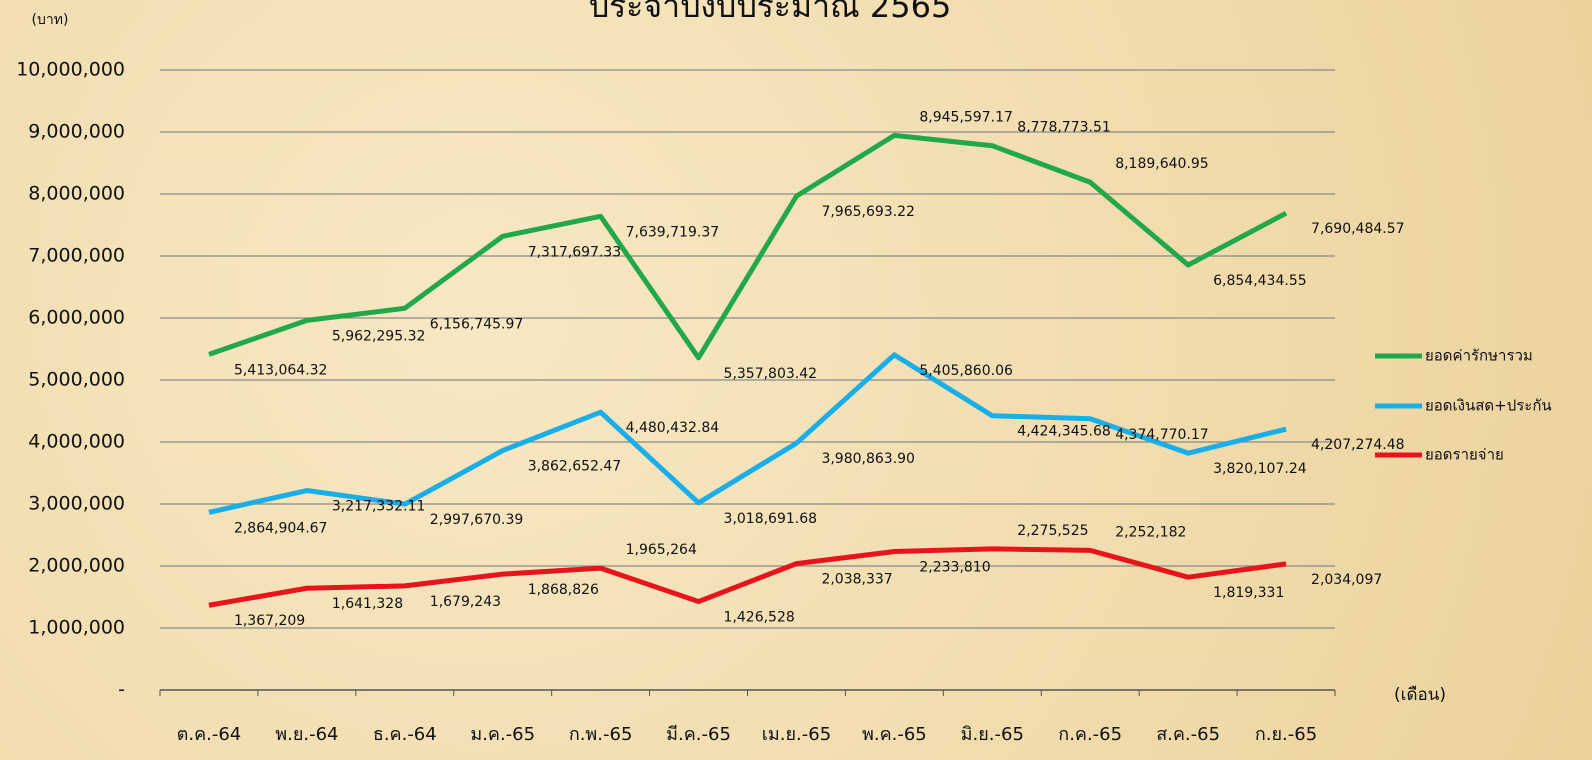  What do you see at coordinates (76, 132) in the screenshot?
I see `y-tick-label: 9,000,000` at bounding box center [76, 132].